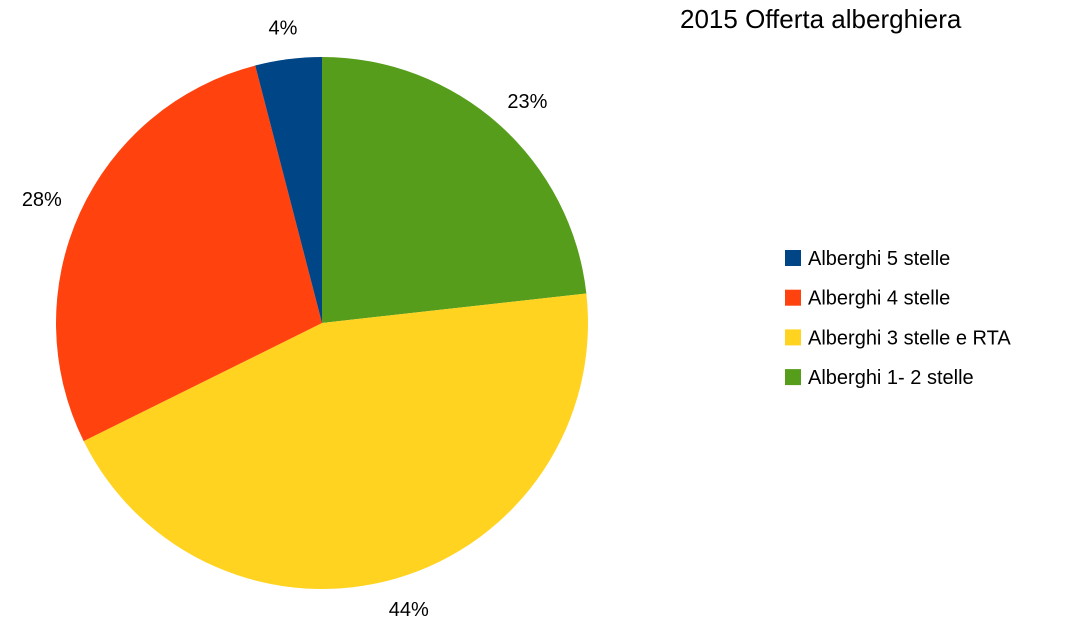  I want to click on data-label: 28%, so click(42, 200).